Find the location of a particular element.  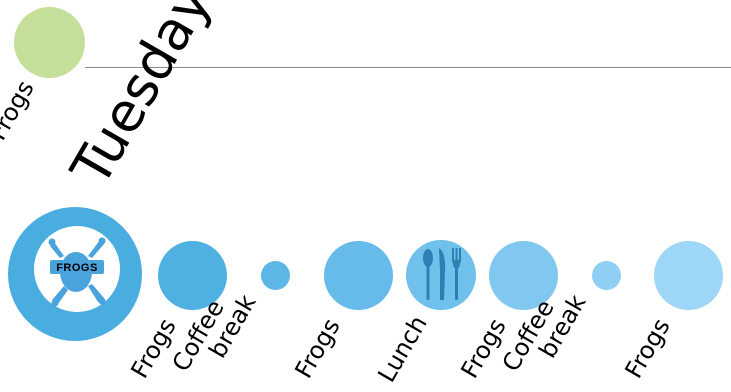

previous-day-frogs-dot is located at coordinates (49, 42).